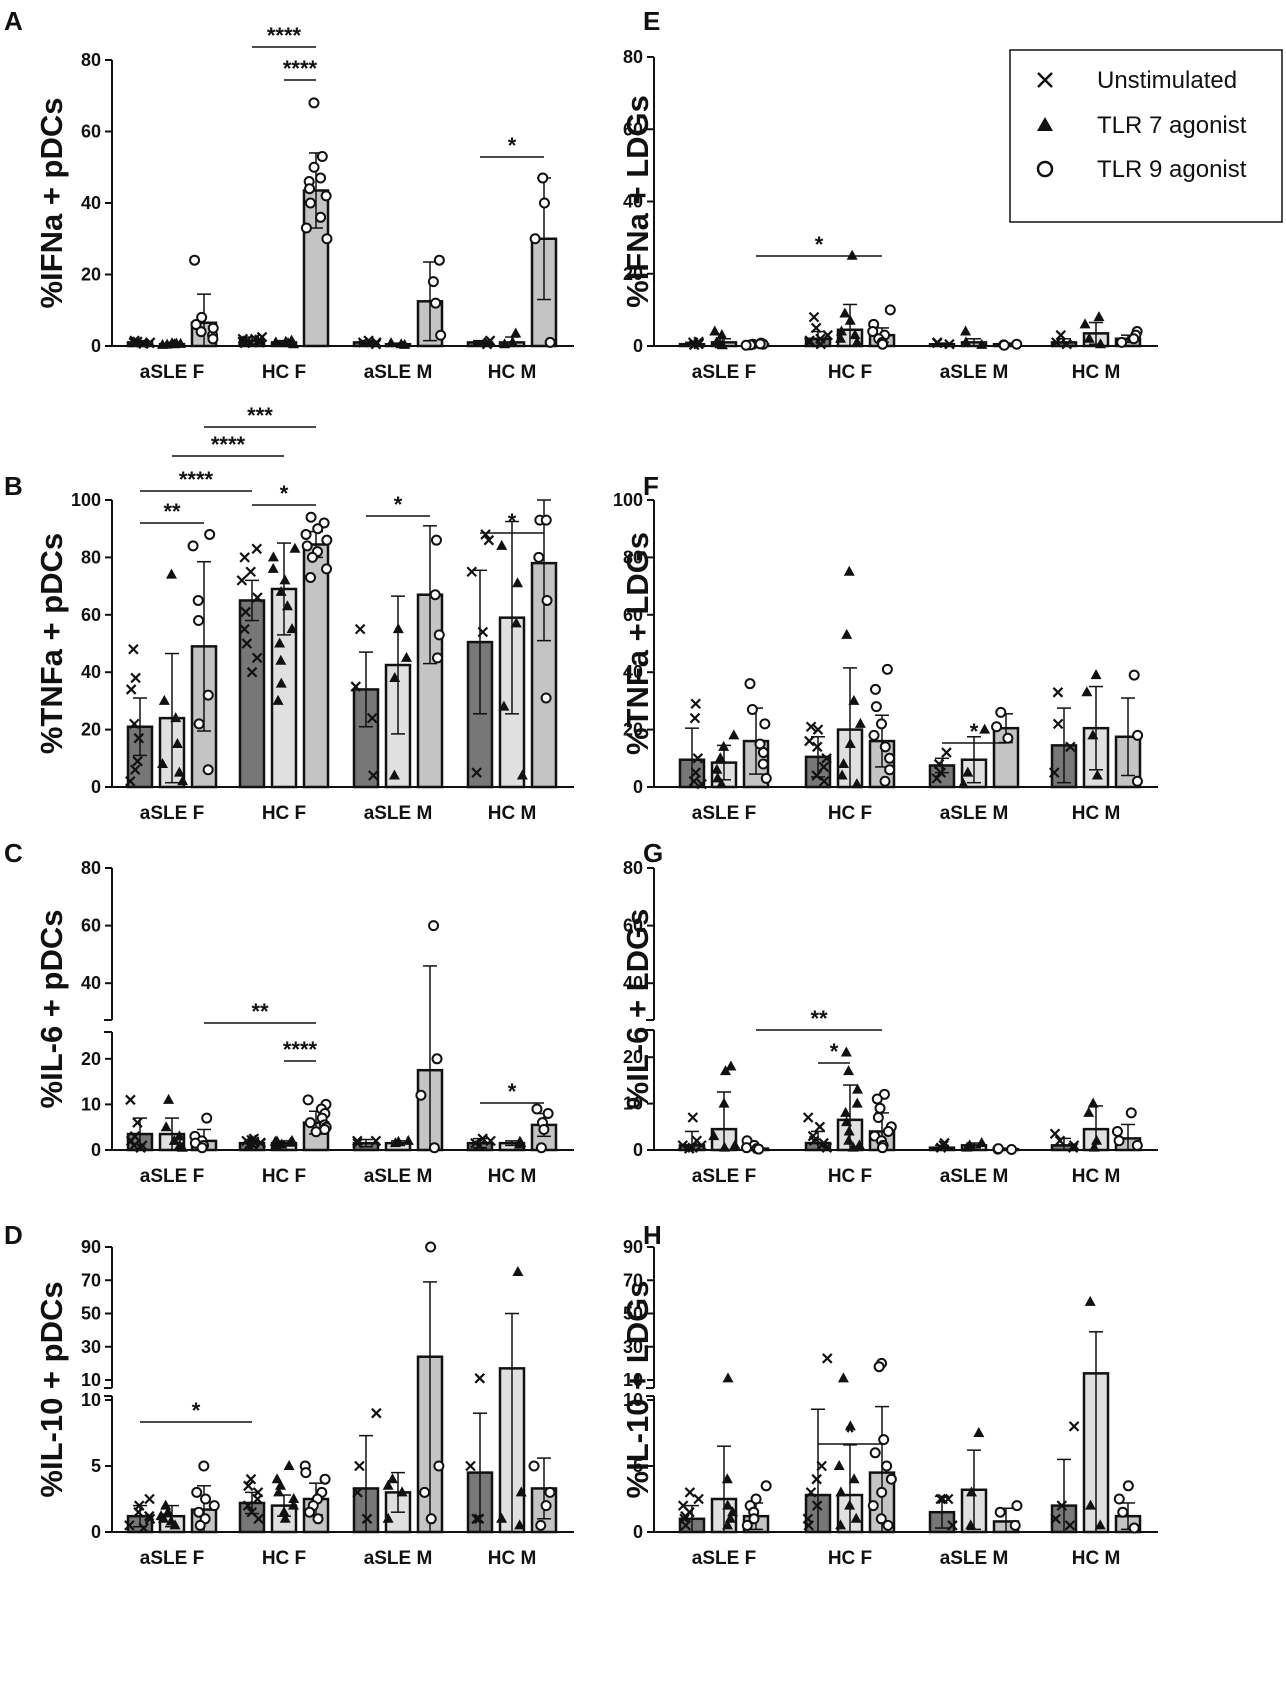 This screenshot has height=1695, width=1286. What do you see at coordinates (633, 1380) in the screenshot?
I see `y-tick-label: 10` at bounding box center [633, 1380].